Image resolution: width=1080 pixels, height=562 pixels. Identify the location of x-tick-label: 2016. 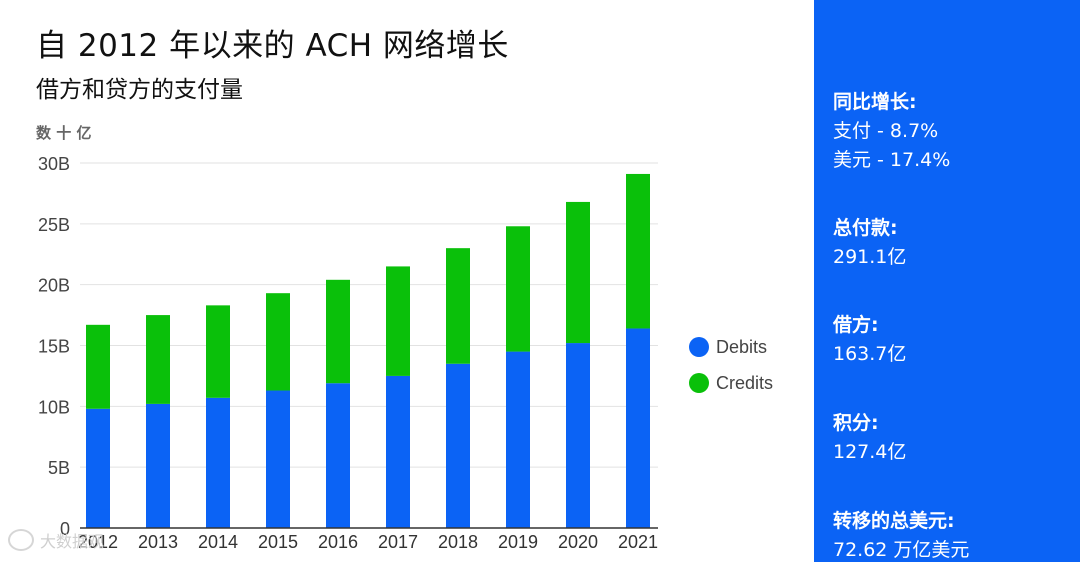
(338, 542).